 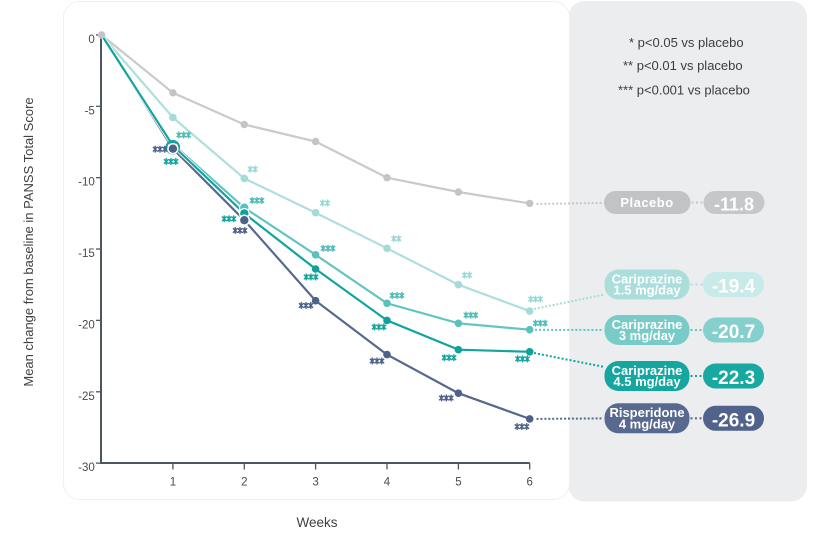 What do you see at coordinates (683, 65) in the screenshot?
I see `svg-text: ** p<0.01 vs placebo` at bounding box center [683, 65].